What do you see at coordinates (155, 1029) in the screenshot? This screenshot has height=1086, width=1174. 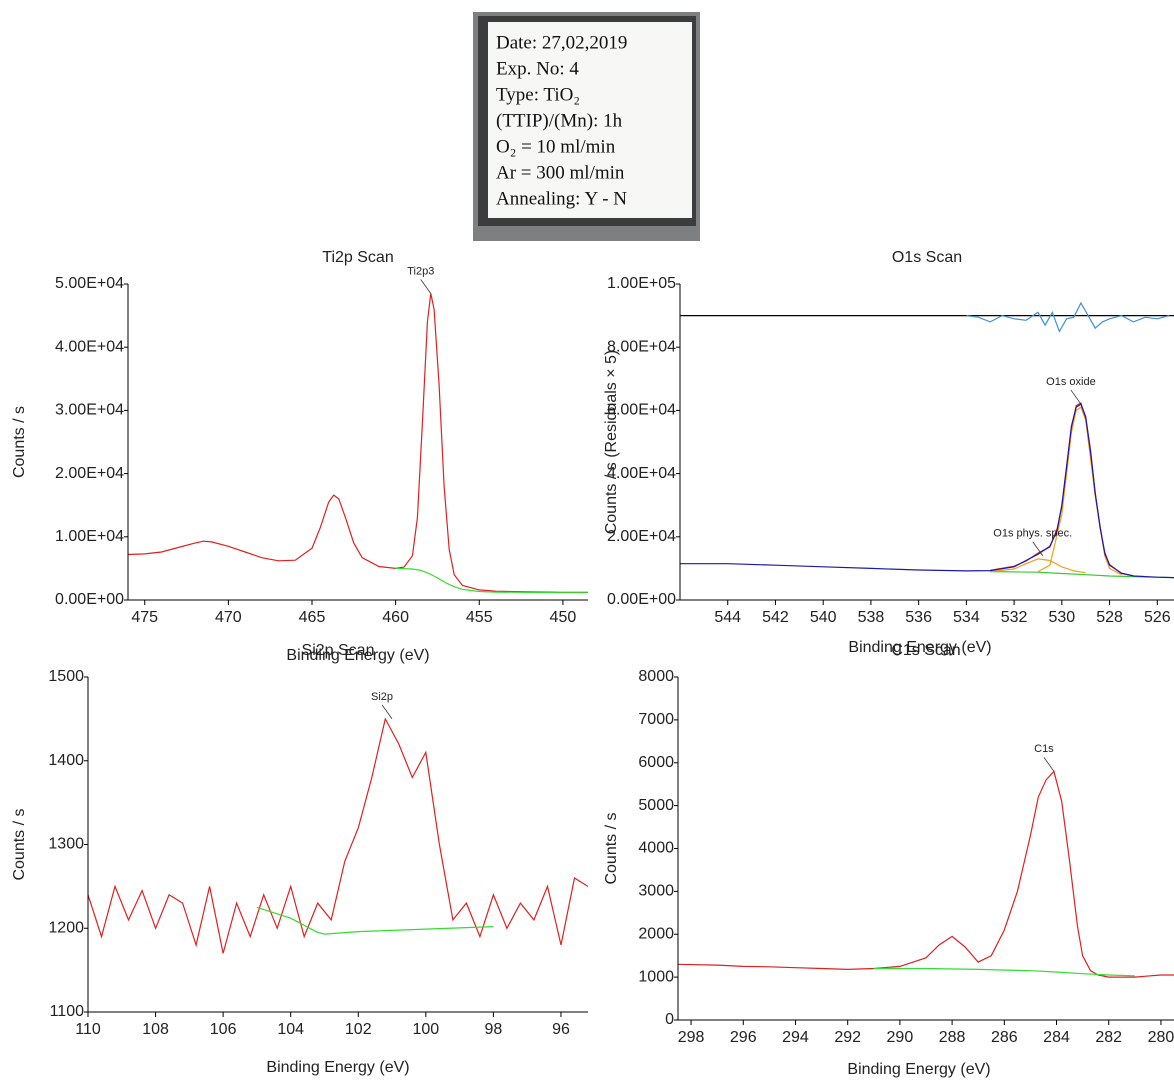 I see `x-tick-label: 108` at bounding box center [155, 1029].